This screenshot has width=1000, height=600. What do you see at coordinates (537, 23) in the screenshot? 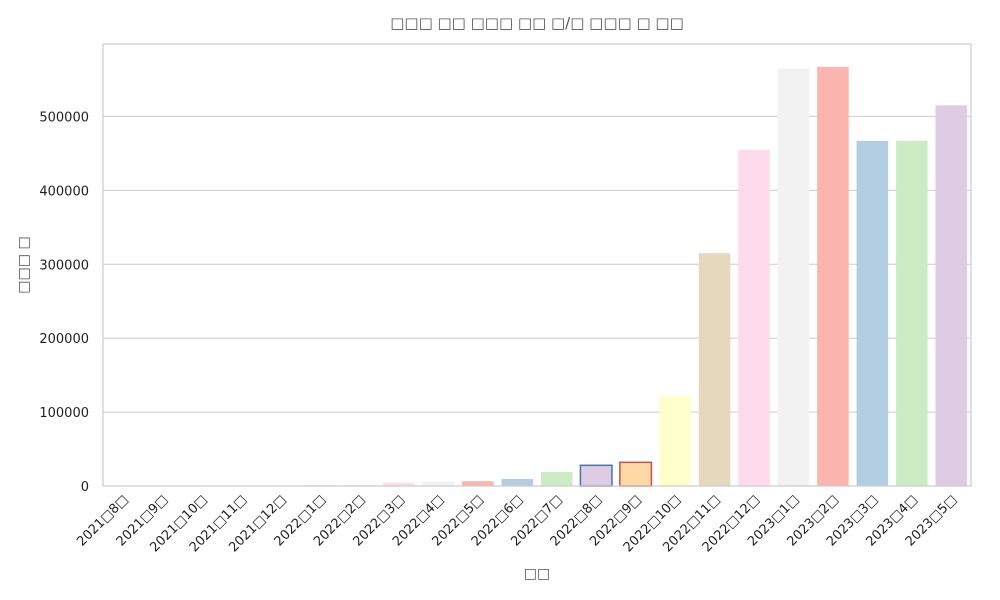
I see `chart-title: □□□ □□ □□□ □□ □/□ □□□ □ □□` at bounding box center [537, 23].